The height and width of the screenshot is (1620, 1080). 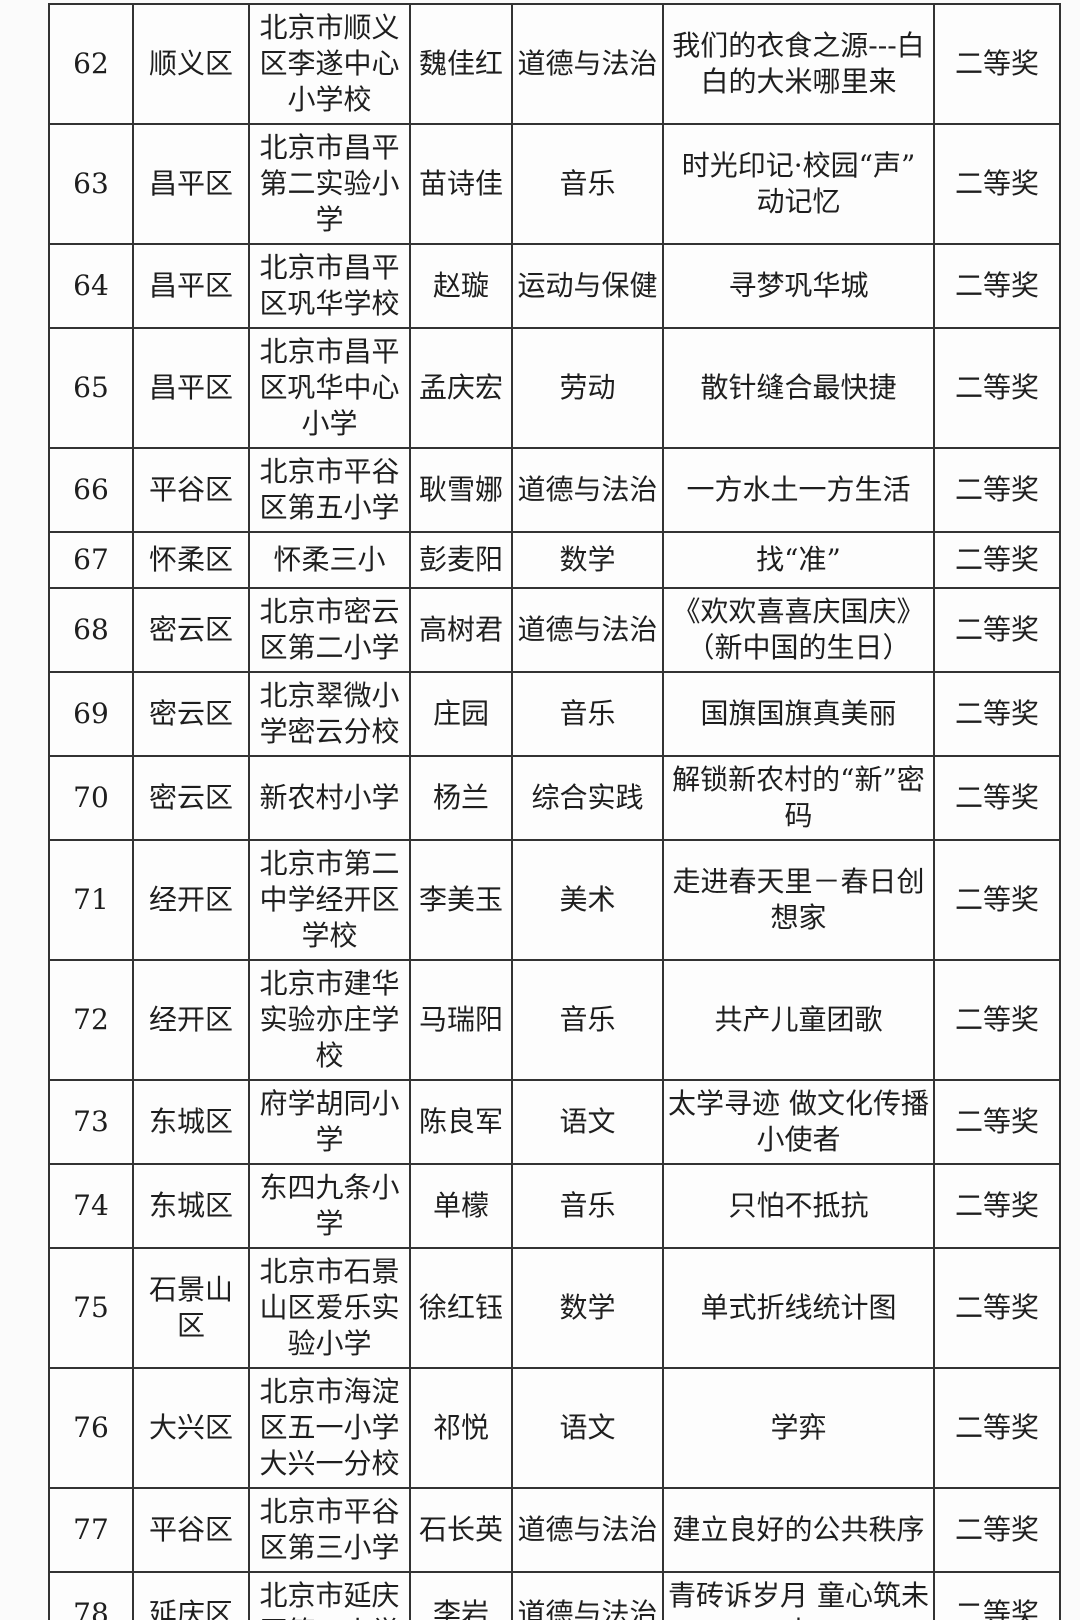 What do you see at coordinates (329, 560) in the screenshot?
I see `cell-school: 怀柔三小` at bounding box center [329, 560].